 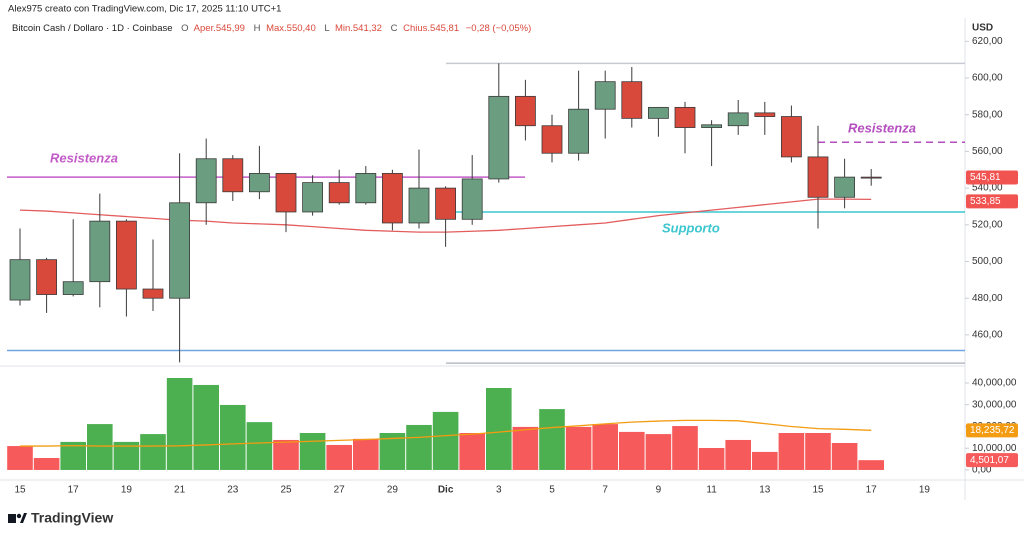 I want to click on y-tick-label: 580,00, so click(x=987, y=114).